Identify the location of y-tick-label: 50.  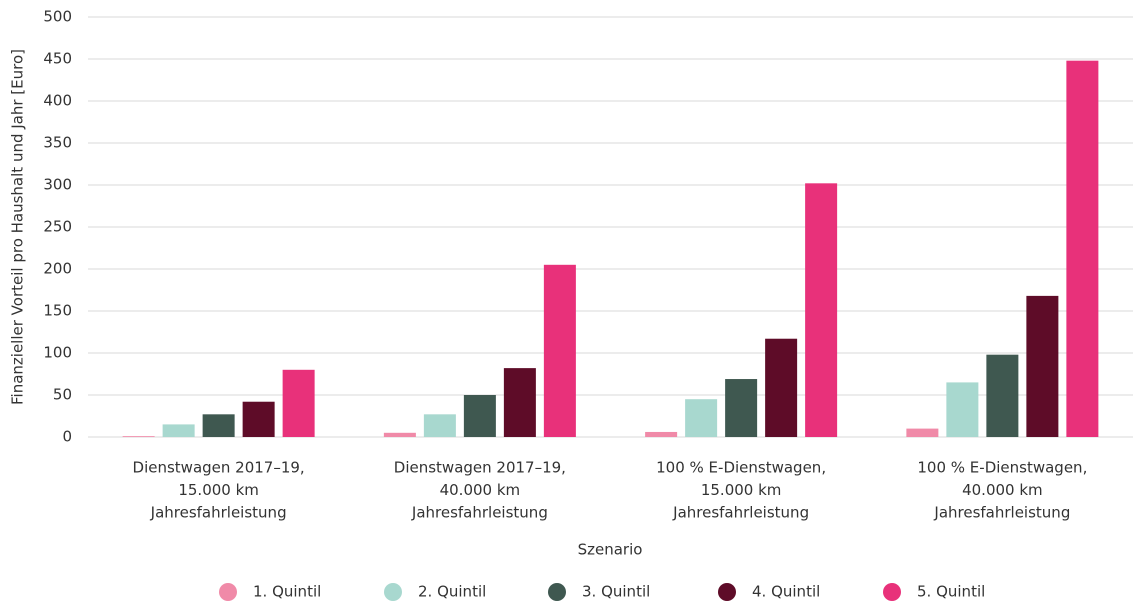
(62, 395).